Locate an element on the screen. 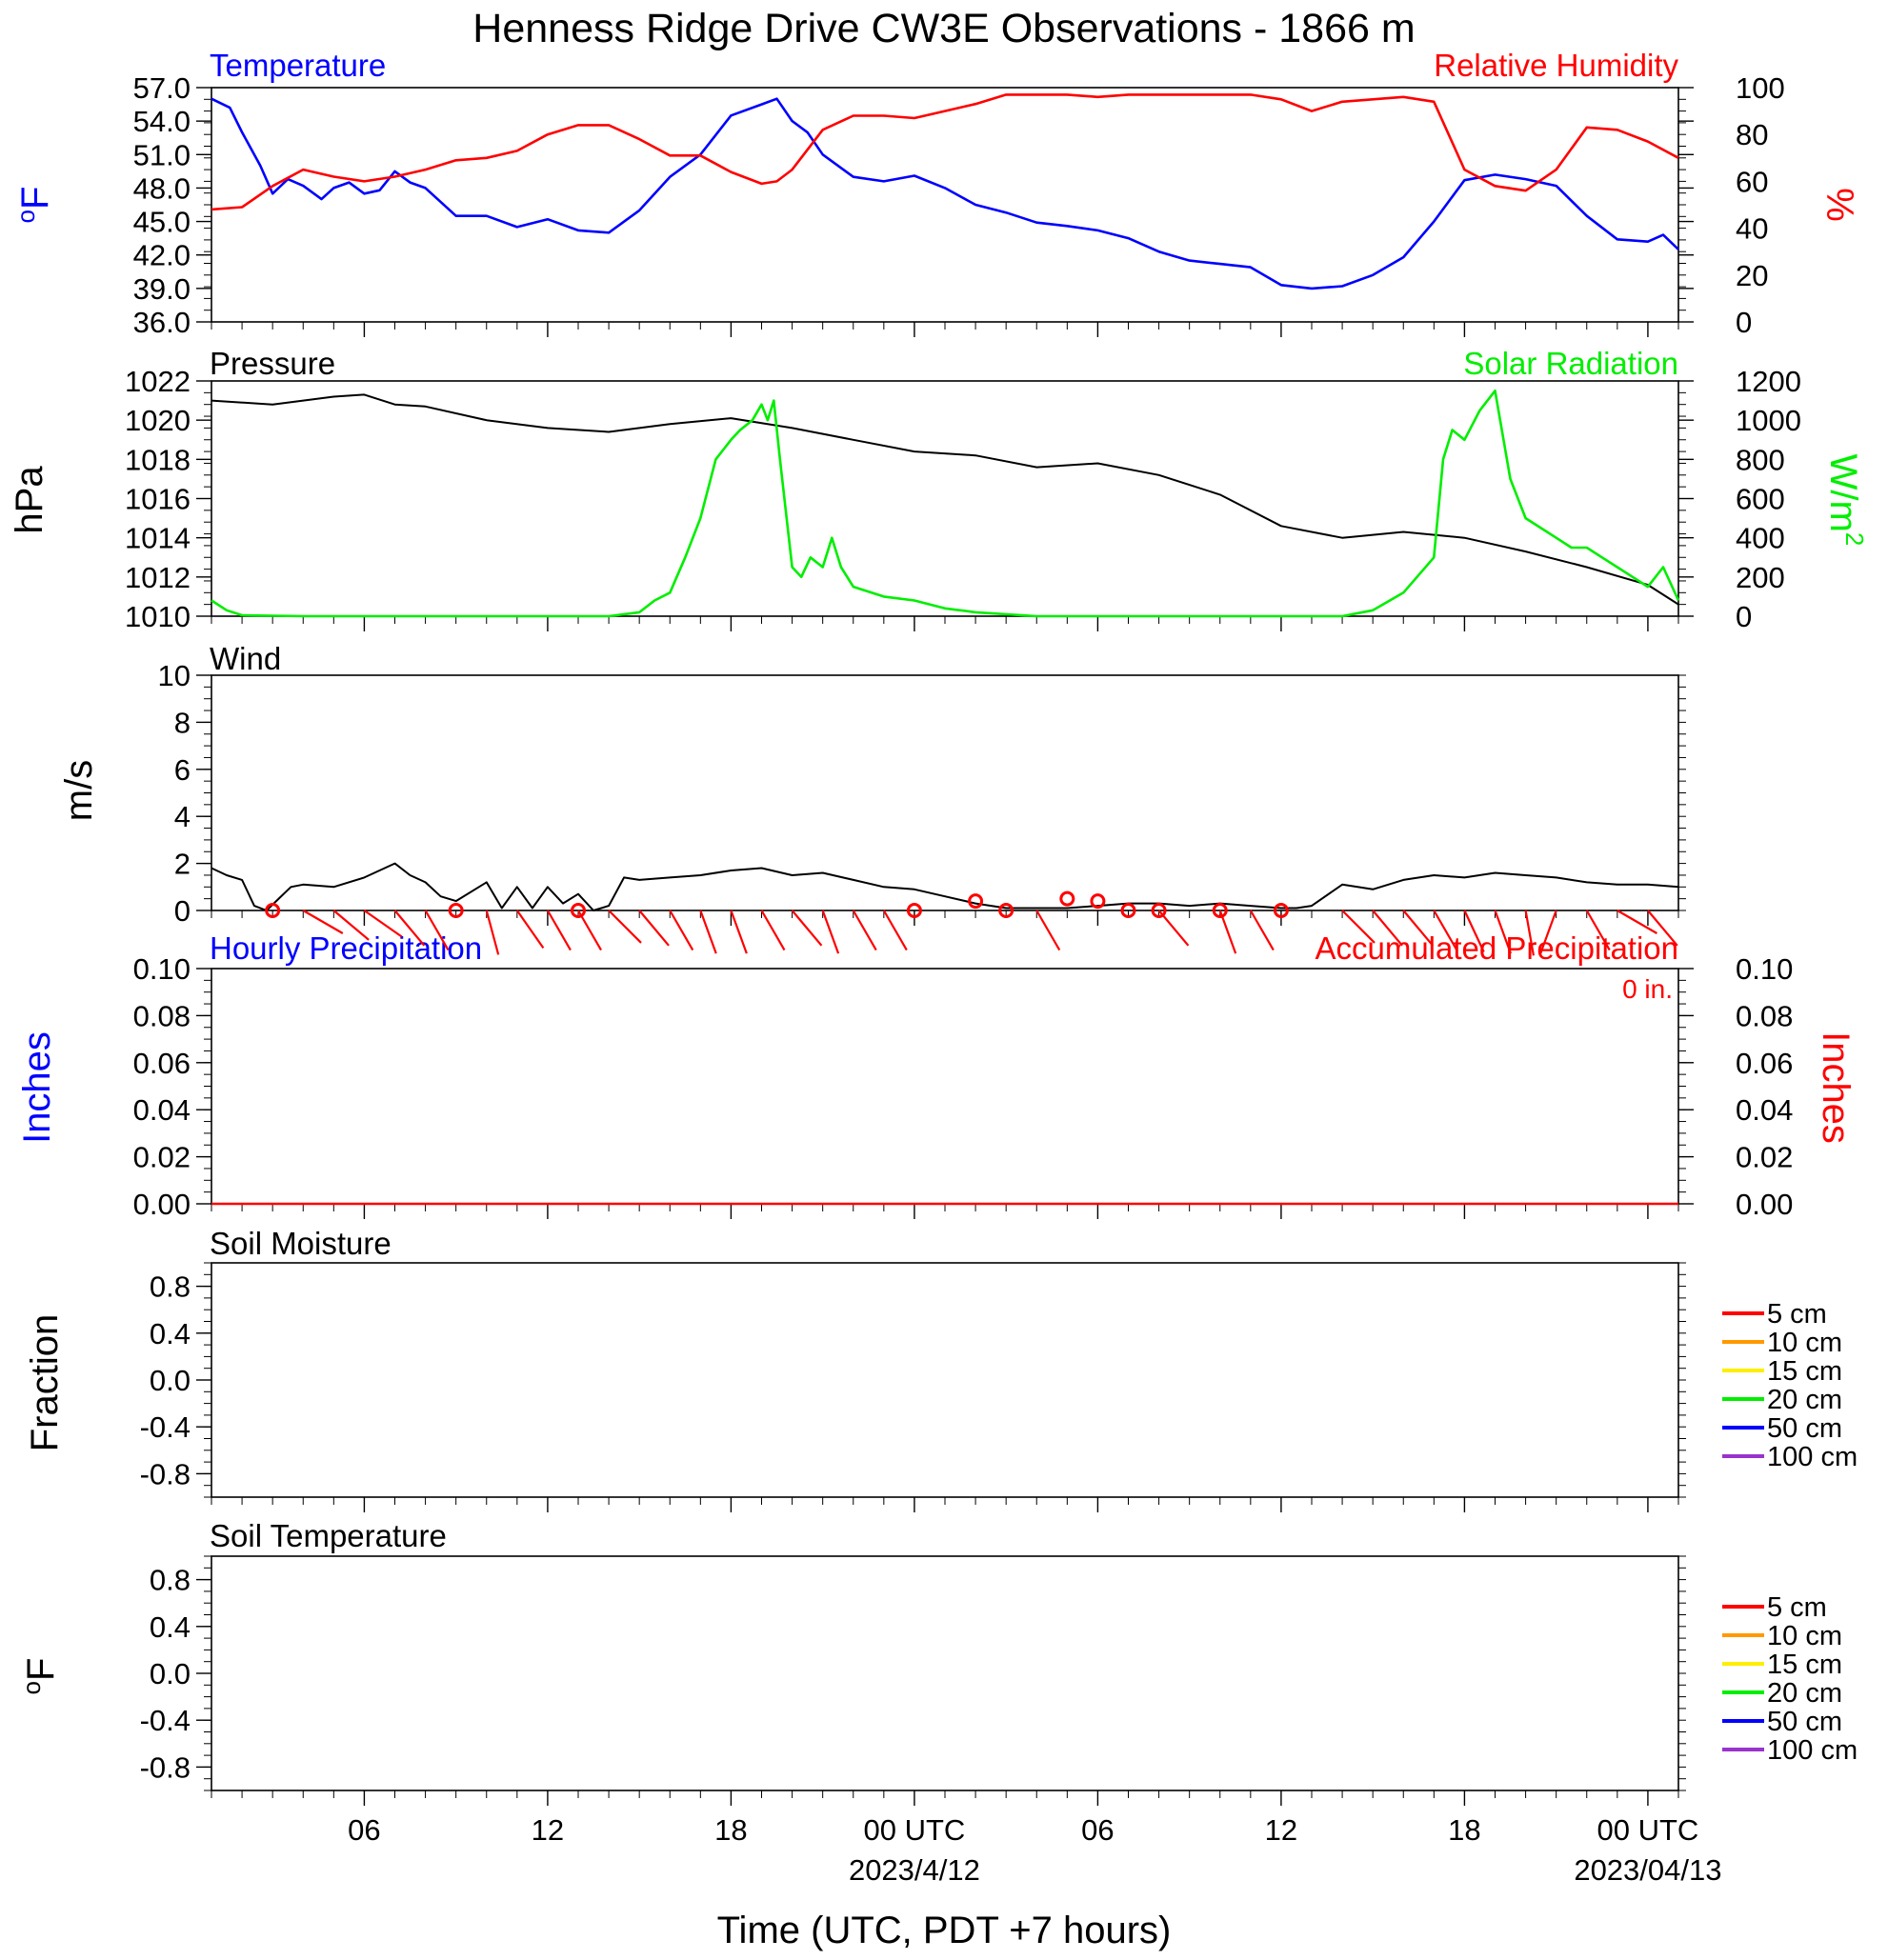 The width and height of the screenshot is (1888, 1960). legend-label: 100 cm is located at coordinates (1812, 1457).